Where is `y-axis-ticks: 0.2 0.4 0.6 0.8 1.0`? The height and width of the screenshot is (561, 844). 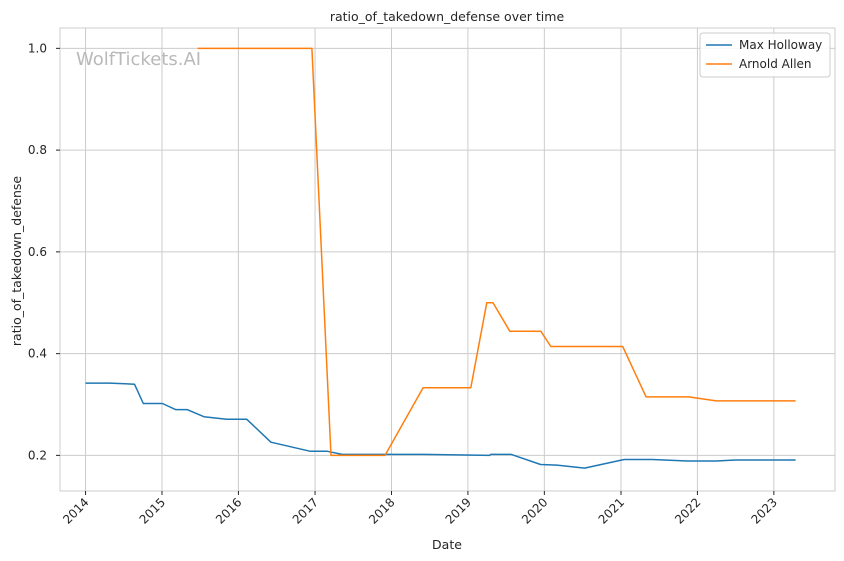
y-axis-ticks: 0.2 0.4 0.6 0.8 1.0 is located at coordinates (44, 251).